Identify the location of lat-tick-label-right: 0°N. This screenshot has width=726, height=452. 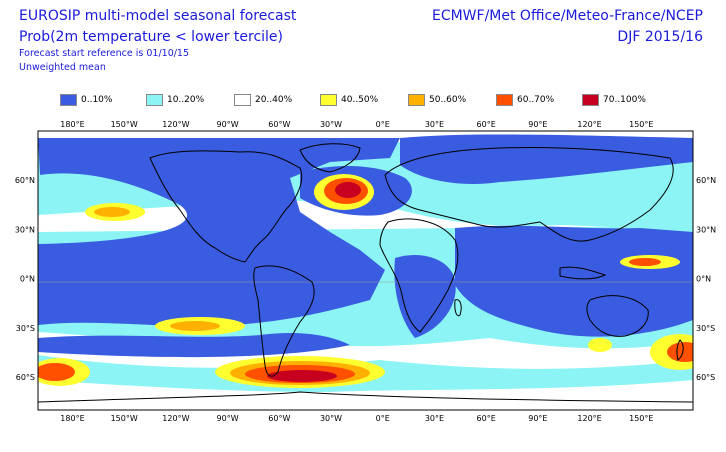
(703, 279).